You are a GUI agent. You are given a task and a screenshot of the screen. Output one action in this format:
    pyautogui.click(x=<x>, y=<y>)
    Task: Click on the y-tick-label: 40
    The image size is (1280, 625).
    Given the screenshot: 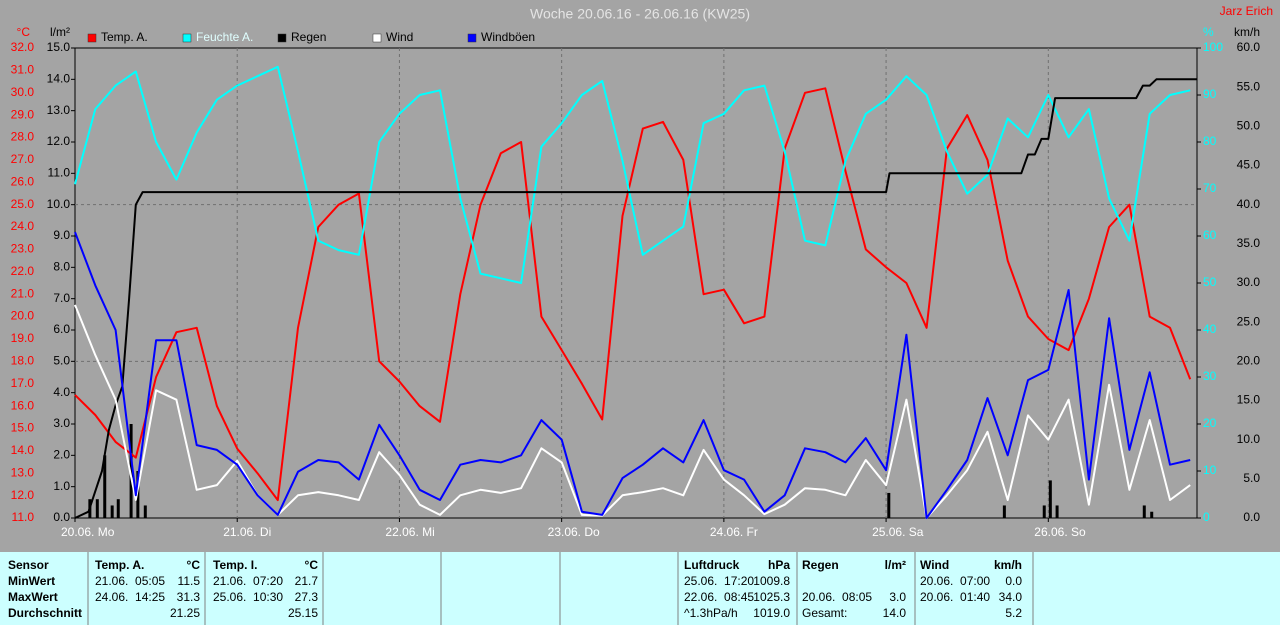 What is the action you would take?
    pyautogui.click(x=1210, y=329)
    